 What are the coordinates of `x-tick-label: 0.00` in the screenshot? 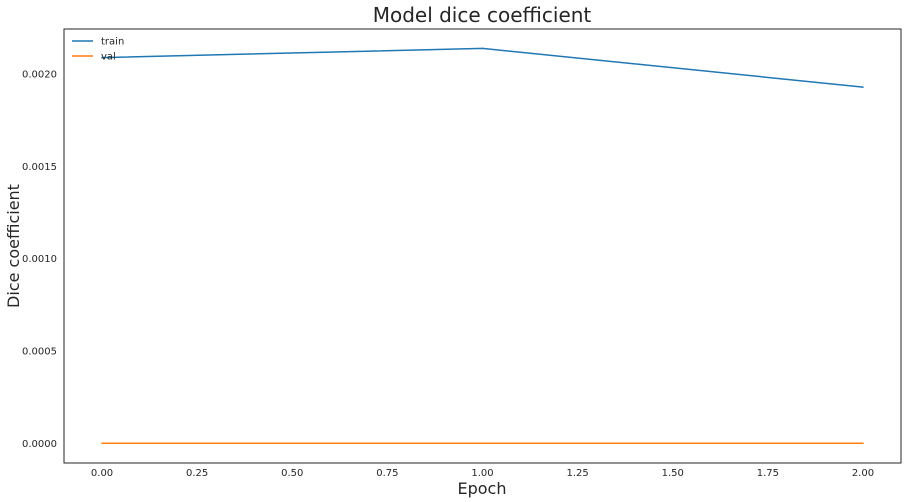 It's located at (102, 473).